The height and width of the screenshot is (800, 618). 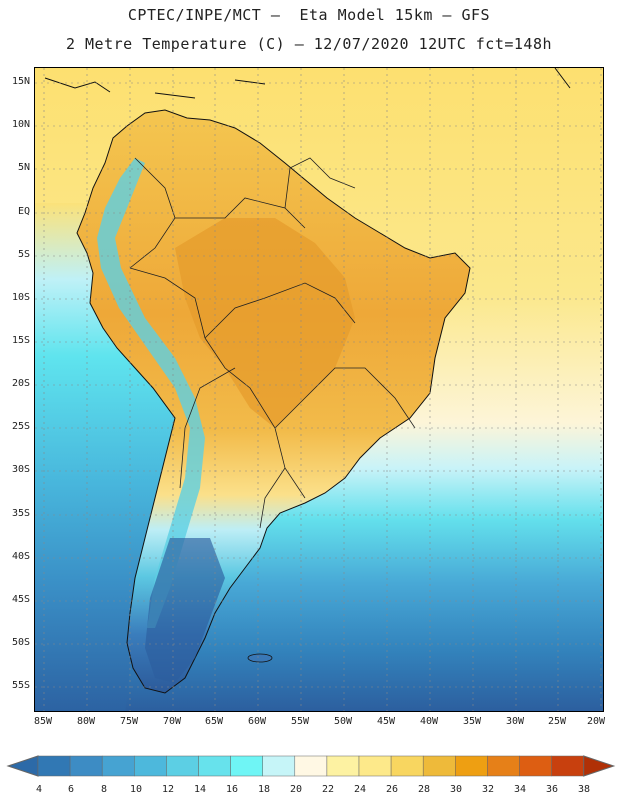 What do you see at coordinates (328, 789) in the screenshot?
I see `colorbar-label: 22` at bounding box center [328, 789].